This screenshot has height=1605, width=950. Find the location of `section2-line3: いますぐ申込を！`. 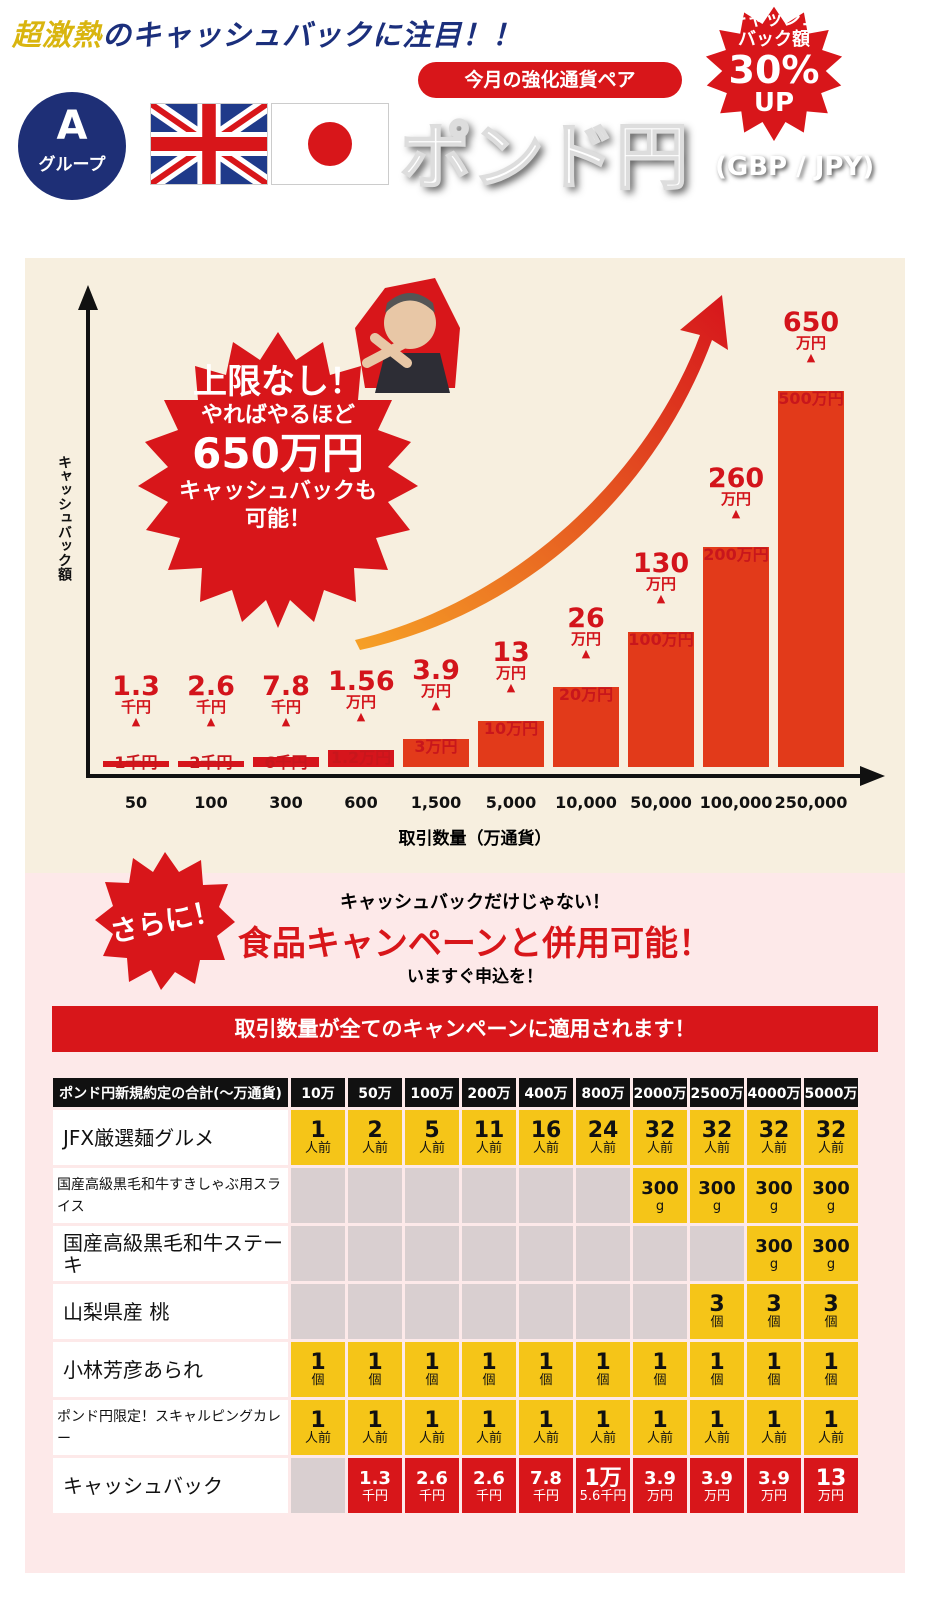

section2-line3: いますぐ申込を！ is located at coordinates (475, 977).